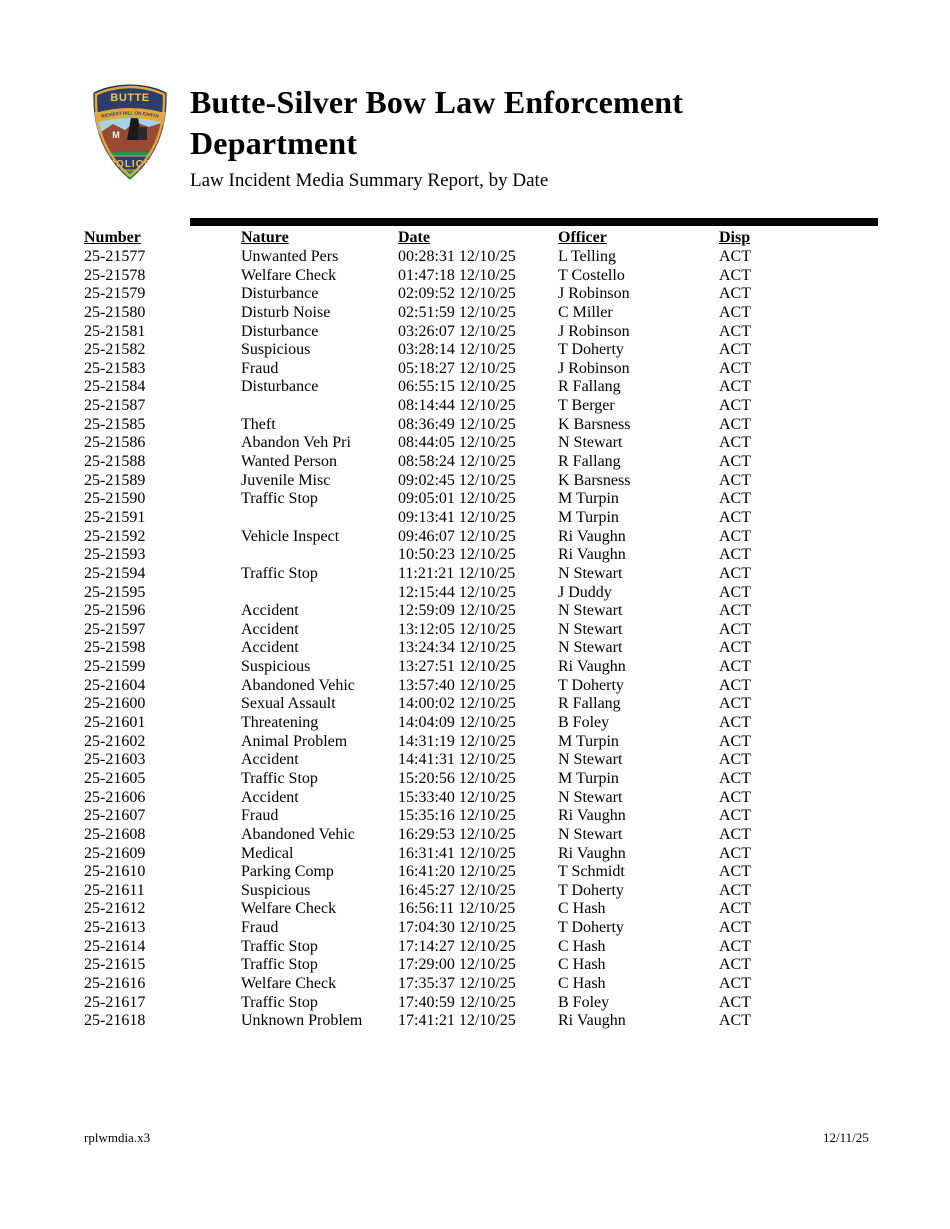 The image size is (950, 1229). What do you see at coordinates (289, 462) in the screenshot?
I see `table-cell: Wanted Person` at bounding box center [289, 462].